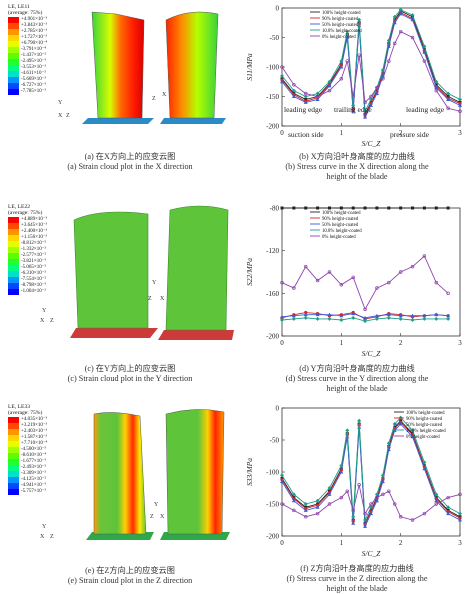 The image size is (474, 594). What do you see at coordinates (33, 91) in the screenshot?
I see `legend-value: -7.785×10⁻³` at bounding box center [33, 91].